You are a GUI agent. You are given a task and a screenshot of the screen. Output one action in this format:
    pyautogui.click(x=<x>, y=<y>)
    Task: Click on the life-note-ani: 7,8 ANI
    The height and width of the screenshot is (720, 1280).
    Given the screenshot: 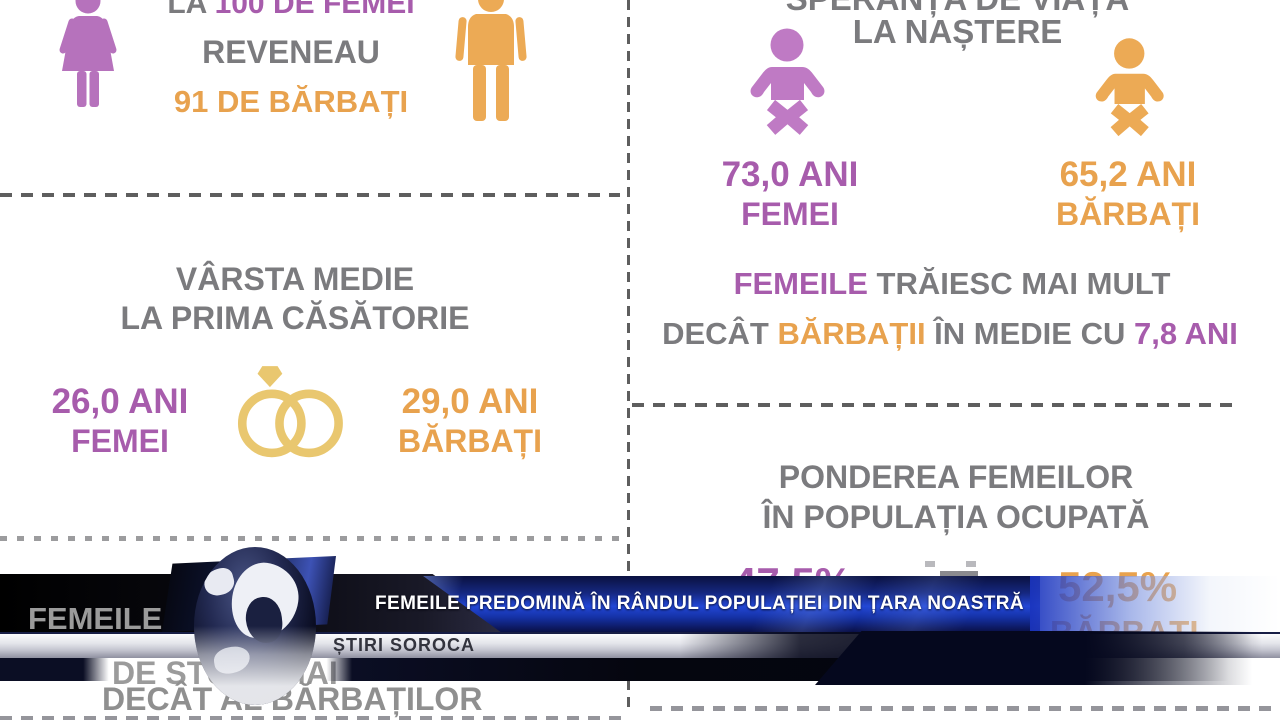 What is the action you would take?
    pyautogui.click(x=1185, y=333)
    